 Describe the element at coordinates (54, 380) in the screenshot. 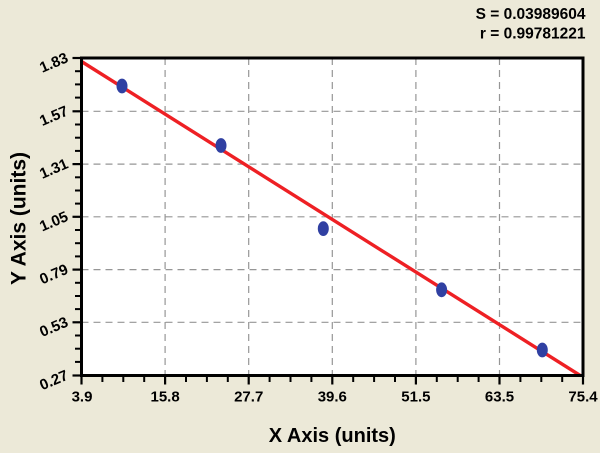

I see `svg-text: 0.27` at that location.